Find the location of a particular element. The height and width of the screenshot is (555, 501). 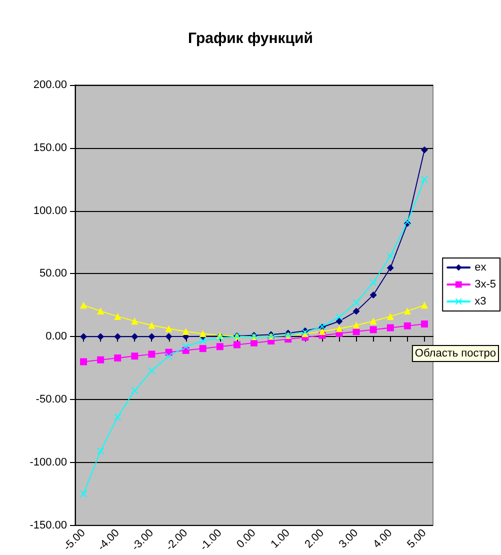

y-tick-label: 0.00 is located at coordinates (56, 336).